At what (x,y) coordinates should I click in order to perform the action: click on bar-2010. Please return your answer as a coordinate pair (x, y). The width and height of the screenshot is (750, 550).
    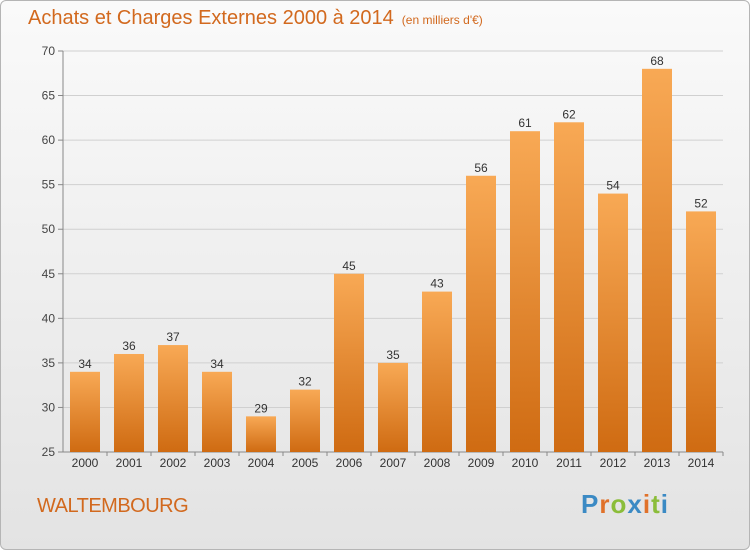
    Looking at the image, I should click on (525, 291).